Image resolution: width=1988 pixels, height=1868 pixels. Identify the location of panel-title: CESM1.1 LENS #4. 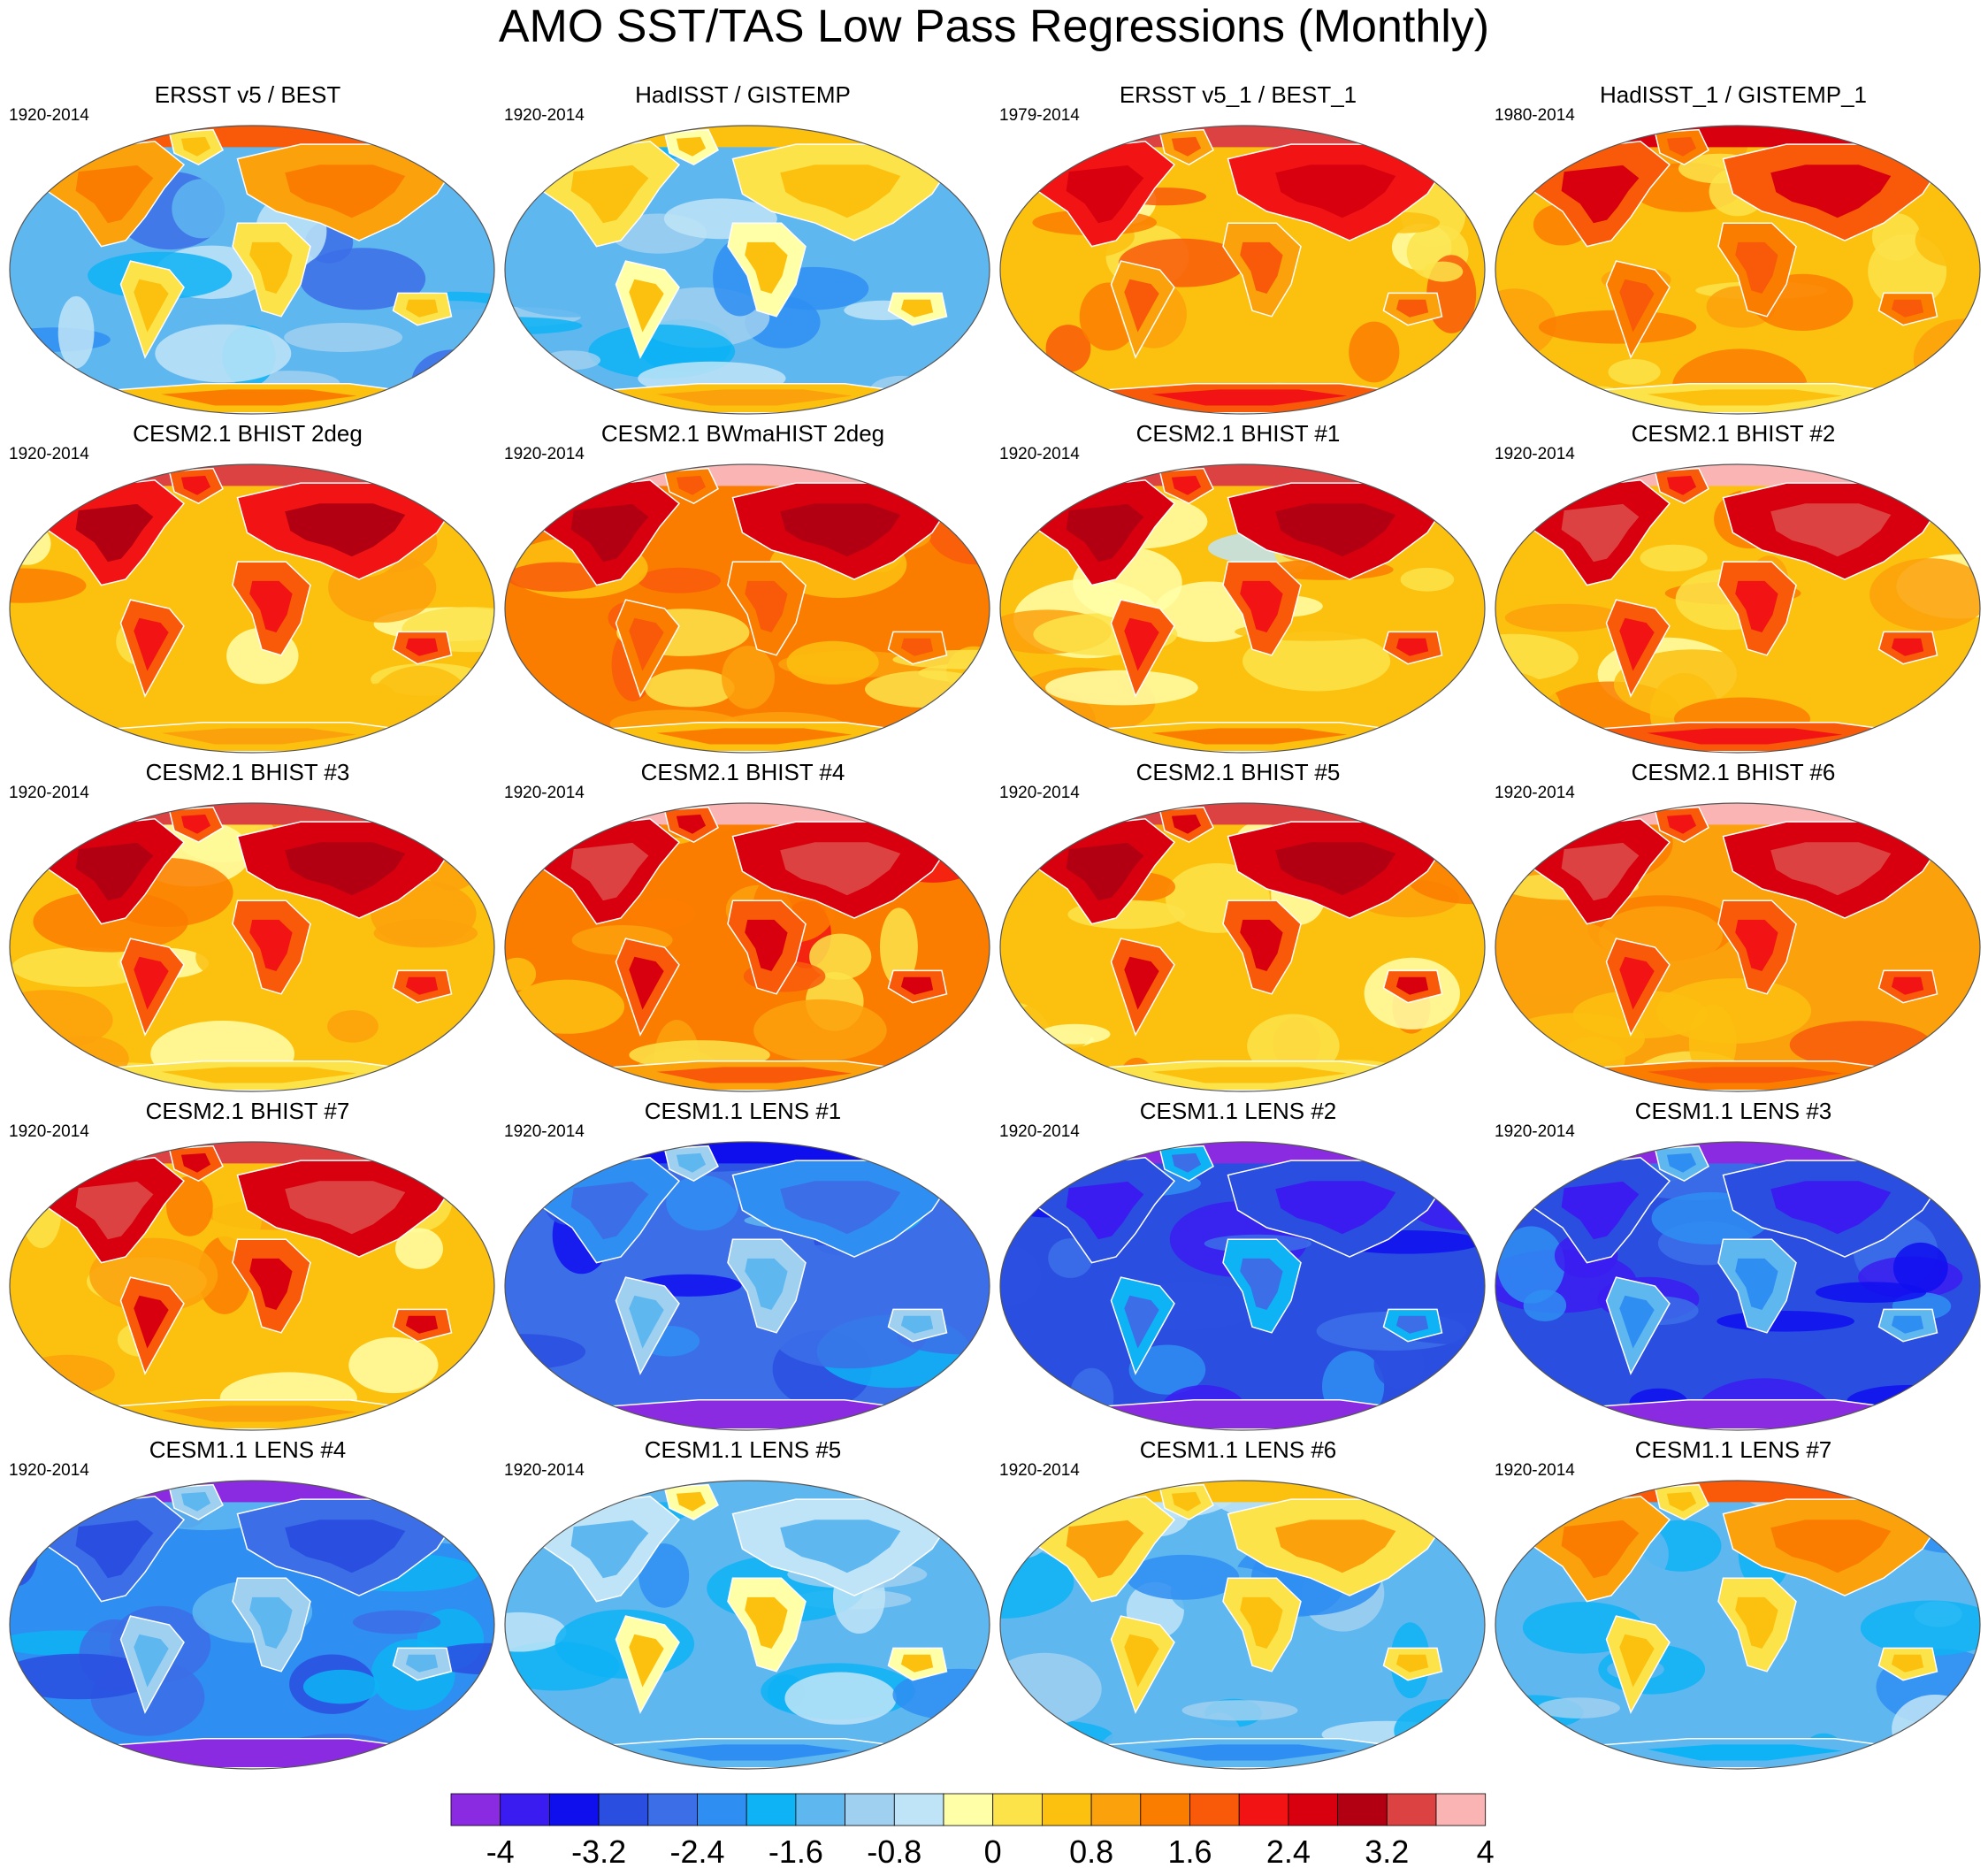
(248, 1450).